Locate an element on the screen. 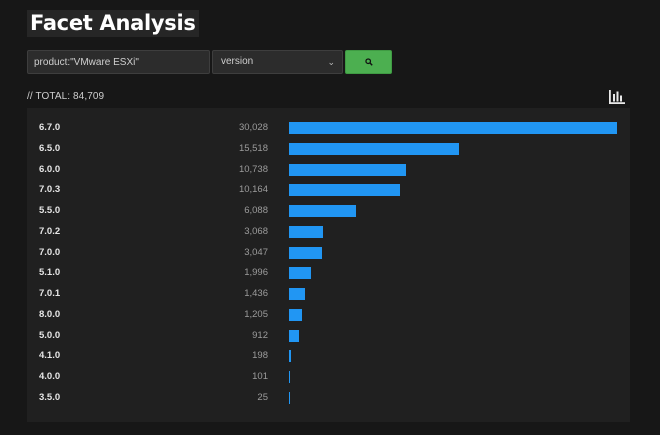 The image size is (660, 435). facet-row: 7.0.2 3,068 is located at coordinates (328, 232).